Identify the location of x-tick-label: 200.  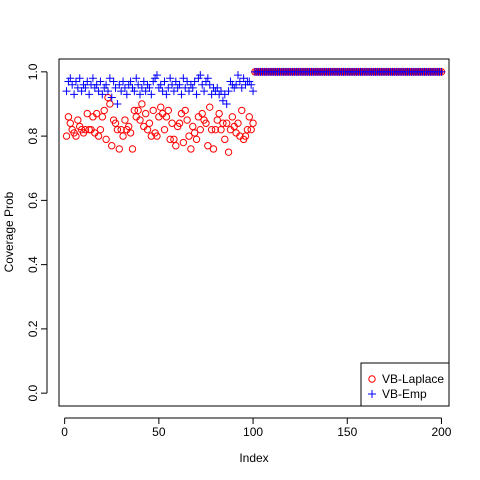
(441, 432).